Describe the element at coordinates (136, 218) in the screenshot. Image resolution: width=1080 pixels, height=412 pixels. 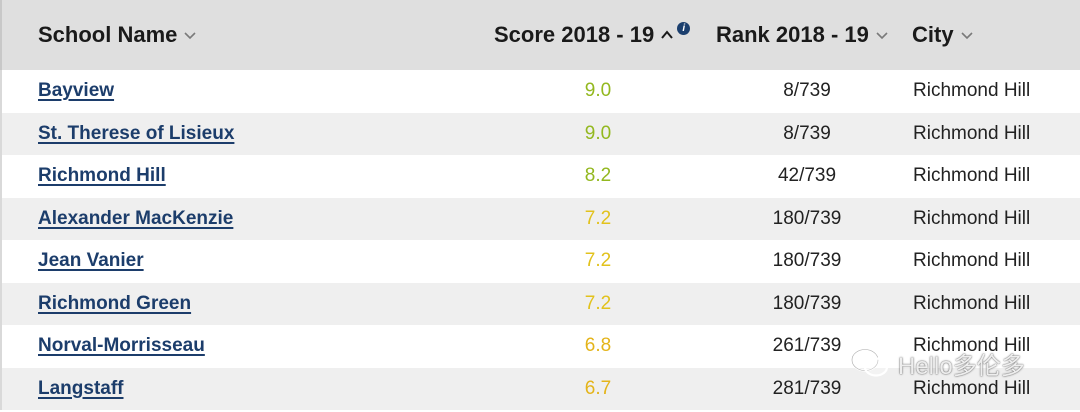
I see `school-link: Alexander MacKenzie` at that location.